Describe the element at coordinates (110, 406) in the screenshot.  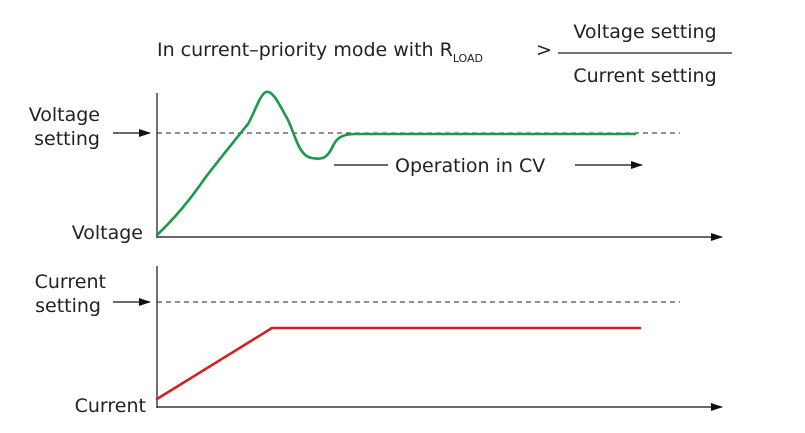
I see `current-axis-label: Current` at that location.